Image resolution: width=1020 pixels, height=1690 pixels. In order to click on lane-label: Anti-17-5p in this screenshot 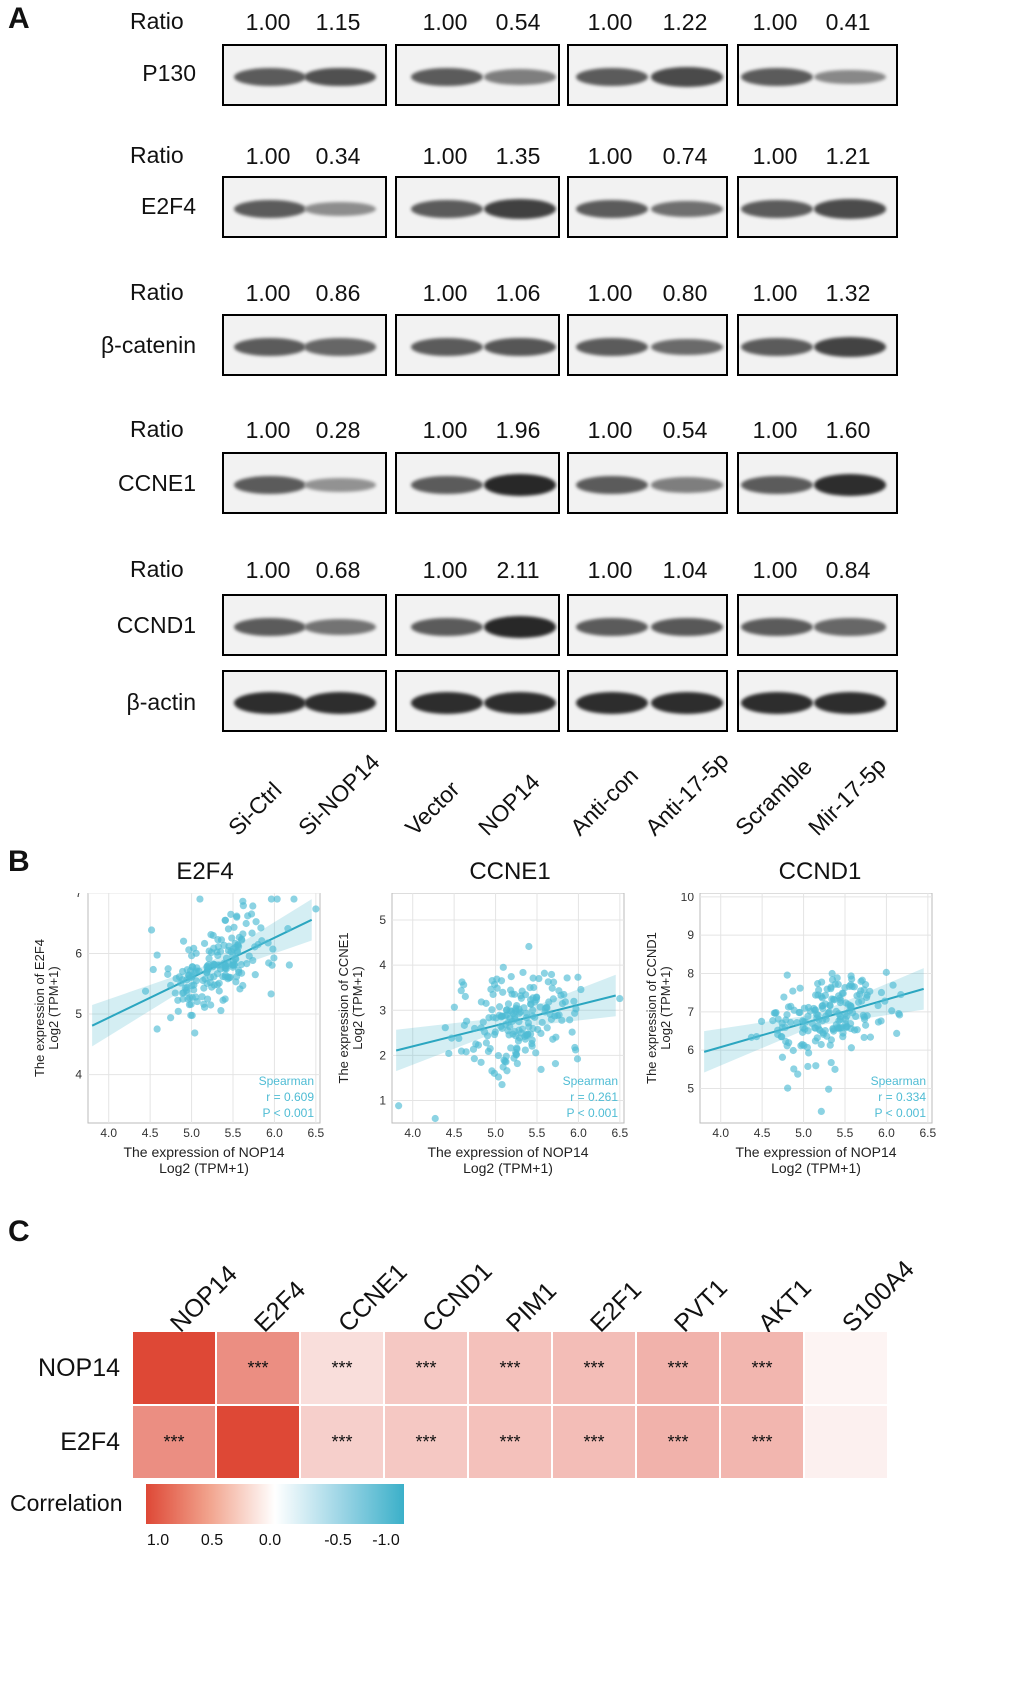, I will do `click(687, 793)`.